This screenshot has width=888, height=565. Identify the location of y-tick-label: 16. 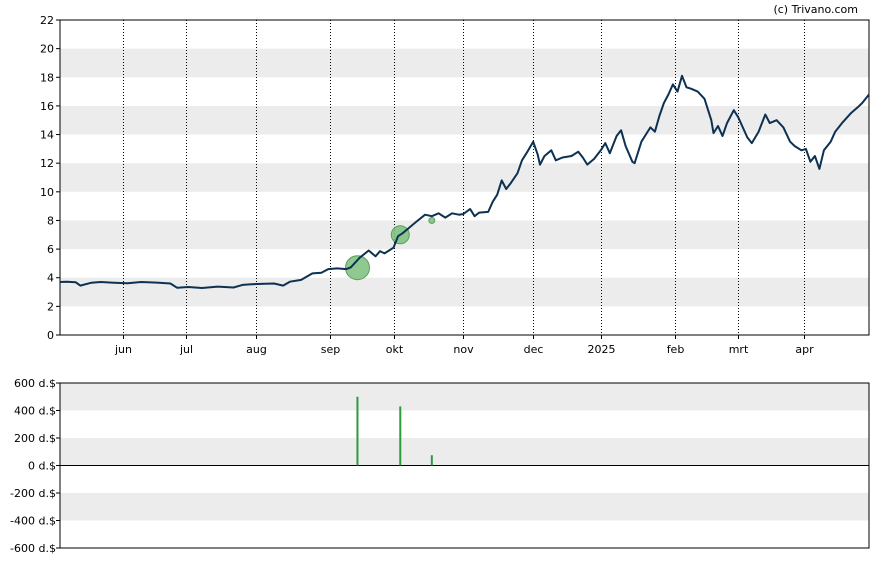
(47, 106).